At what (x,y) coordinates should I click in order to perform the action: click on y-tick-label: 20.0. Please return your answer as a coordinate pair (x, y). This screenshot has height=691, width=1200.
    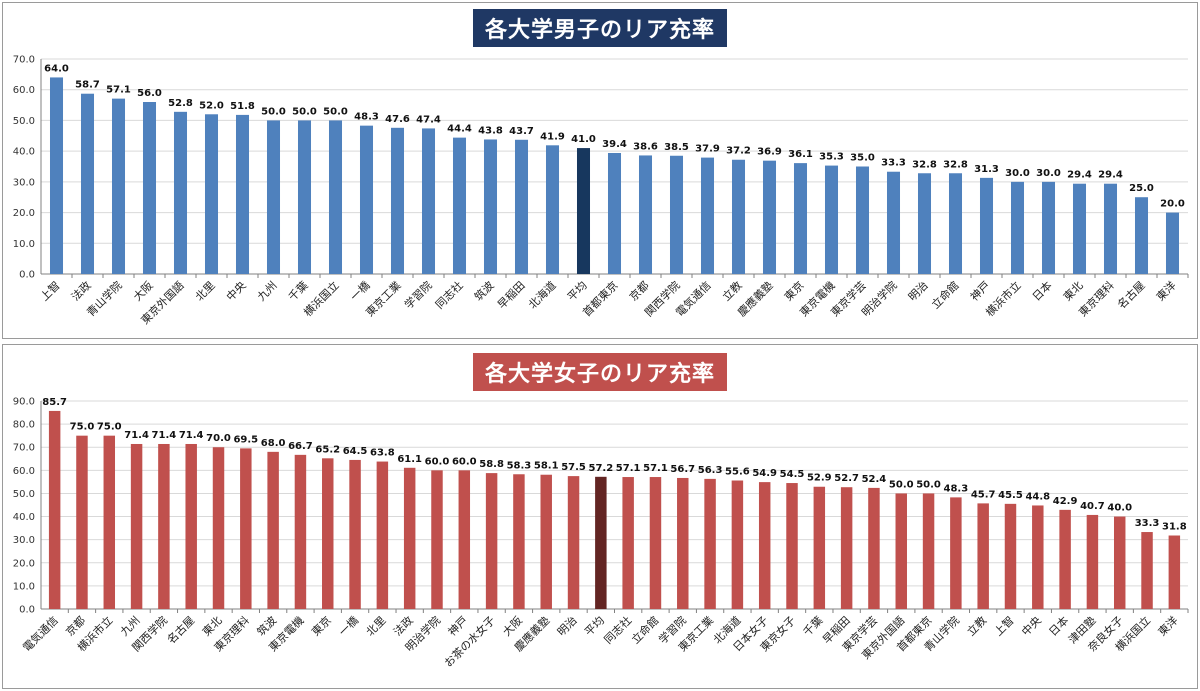
    Looking at the image, I should click on (24, 563).